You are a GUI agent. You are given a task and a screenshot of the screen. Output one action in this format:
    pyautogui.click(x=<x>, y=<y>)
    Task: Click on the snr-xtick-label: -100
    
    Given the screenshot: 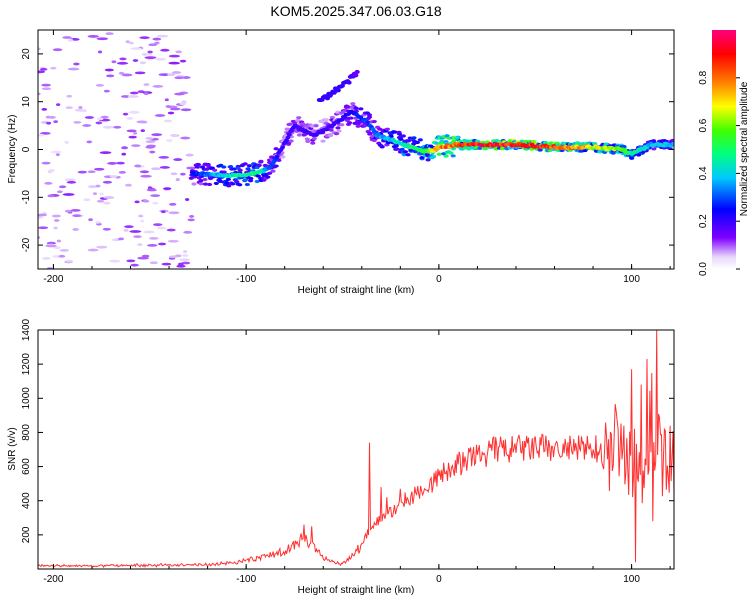 What is the action you would take?
    pyautogui.click(x=246, y=579)
    